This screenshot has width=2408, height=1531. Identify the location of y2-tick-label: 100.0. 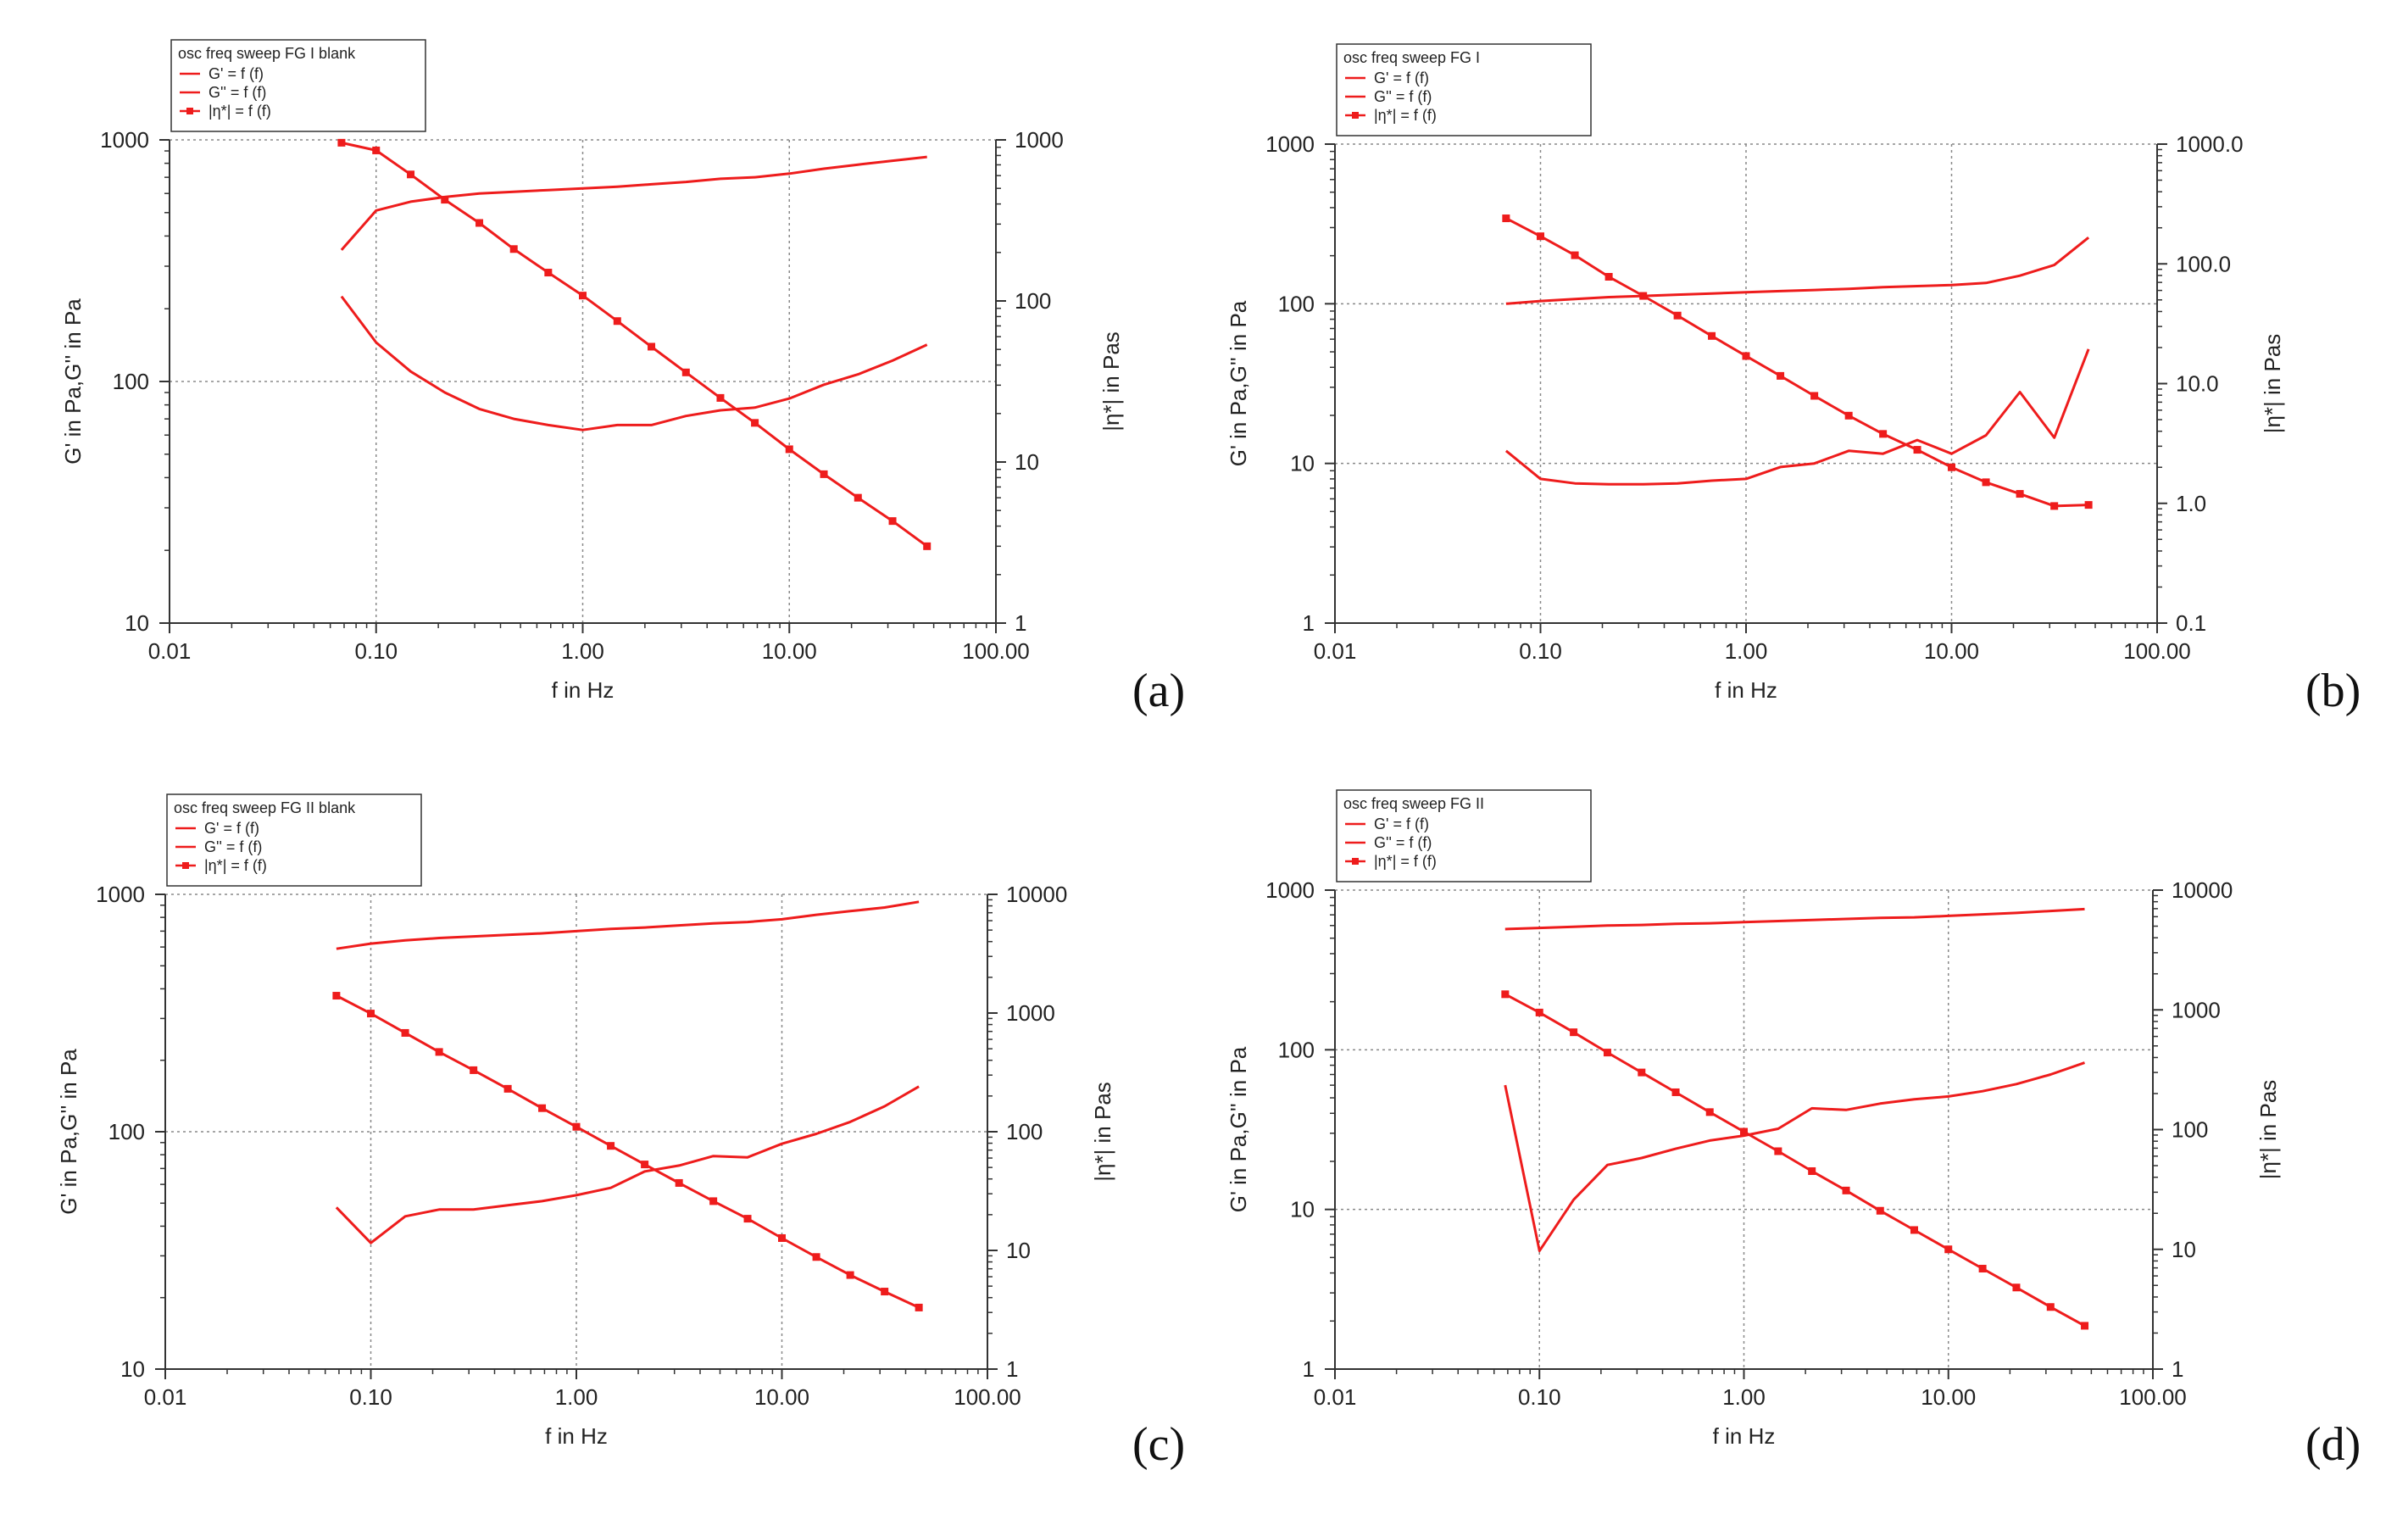
(2203, 263).